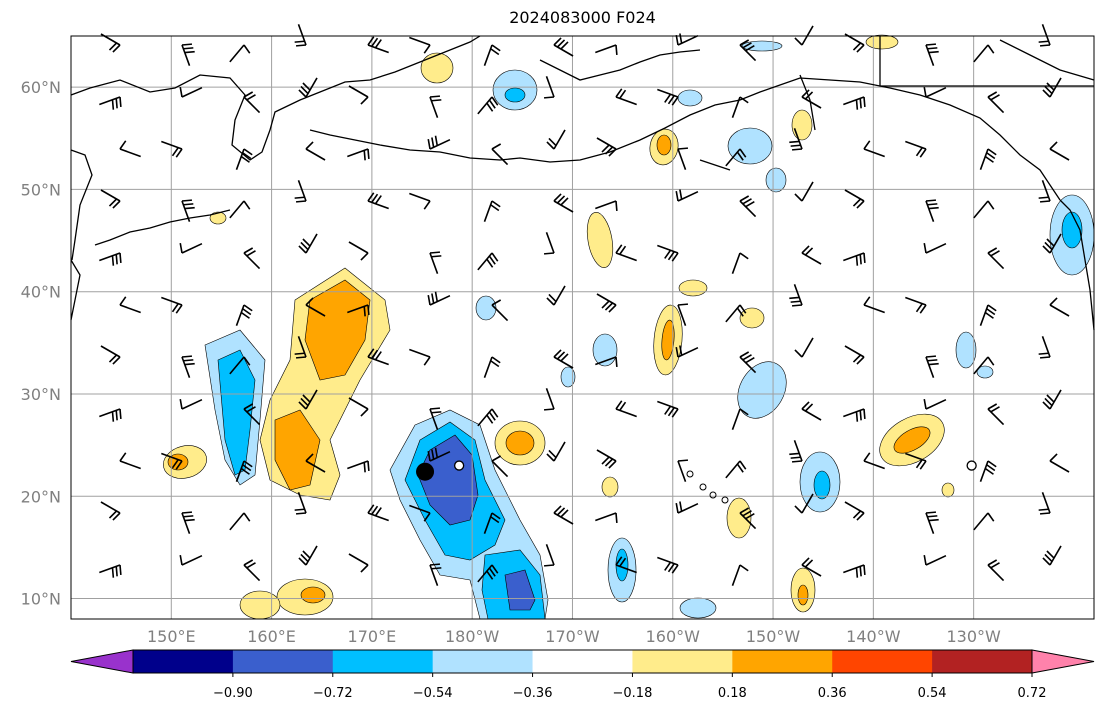 The image size is (1105, 712). What do you see at coordinates (673, 636) in the screenshot?
I see `lon-label: 160°W` at bounding box center [673, 636].